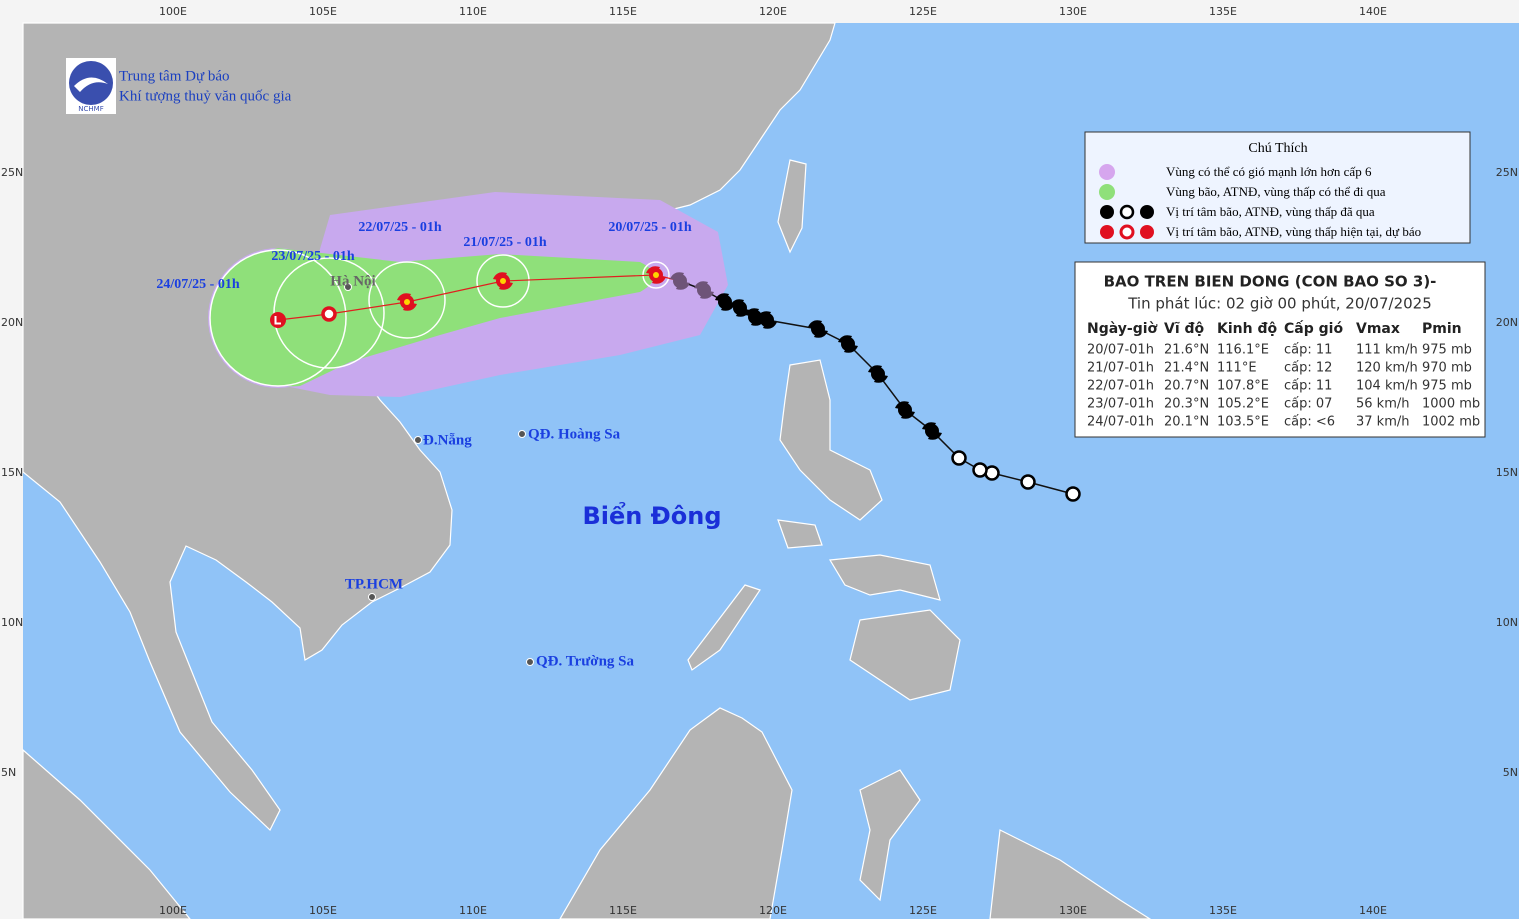 The width and height of the screenshot is (1519, 919). What do you see at coordinates (173, 910) in the screenshot?
I see `lon-label: 100E` at bounding box center [173, 910].